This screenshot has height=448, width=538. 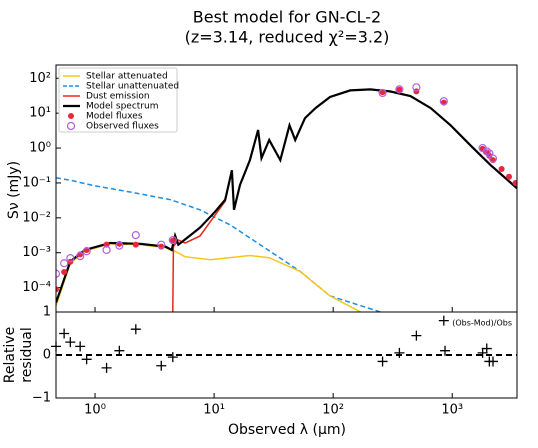 I want to click on x-tick-label: 10⁰, so click(x=95, y=410).